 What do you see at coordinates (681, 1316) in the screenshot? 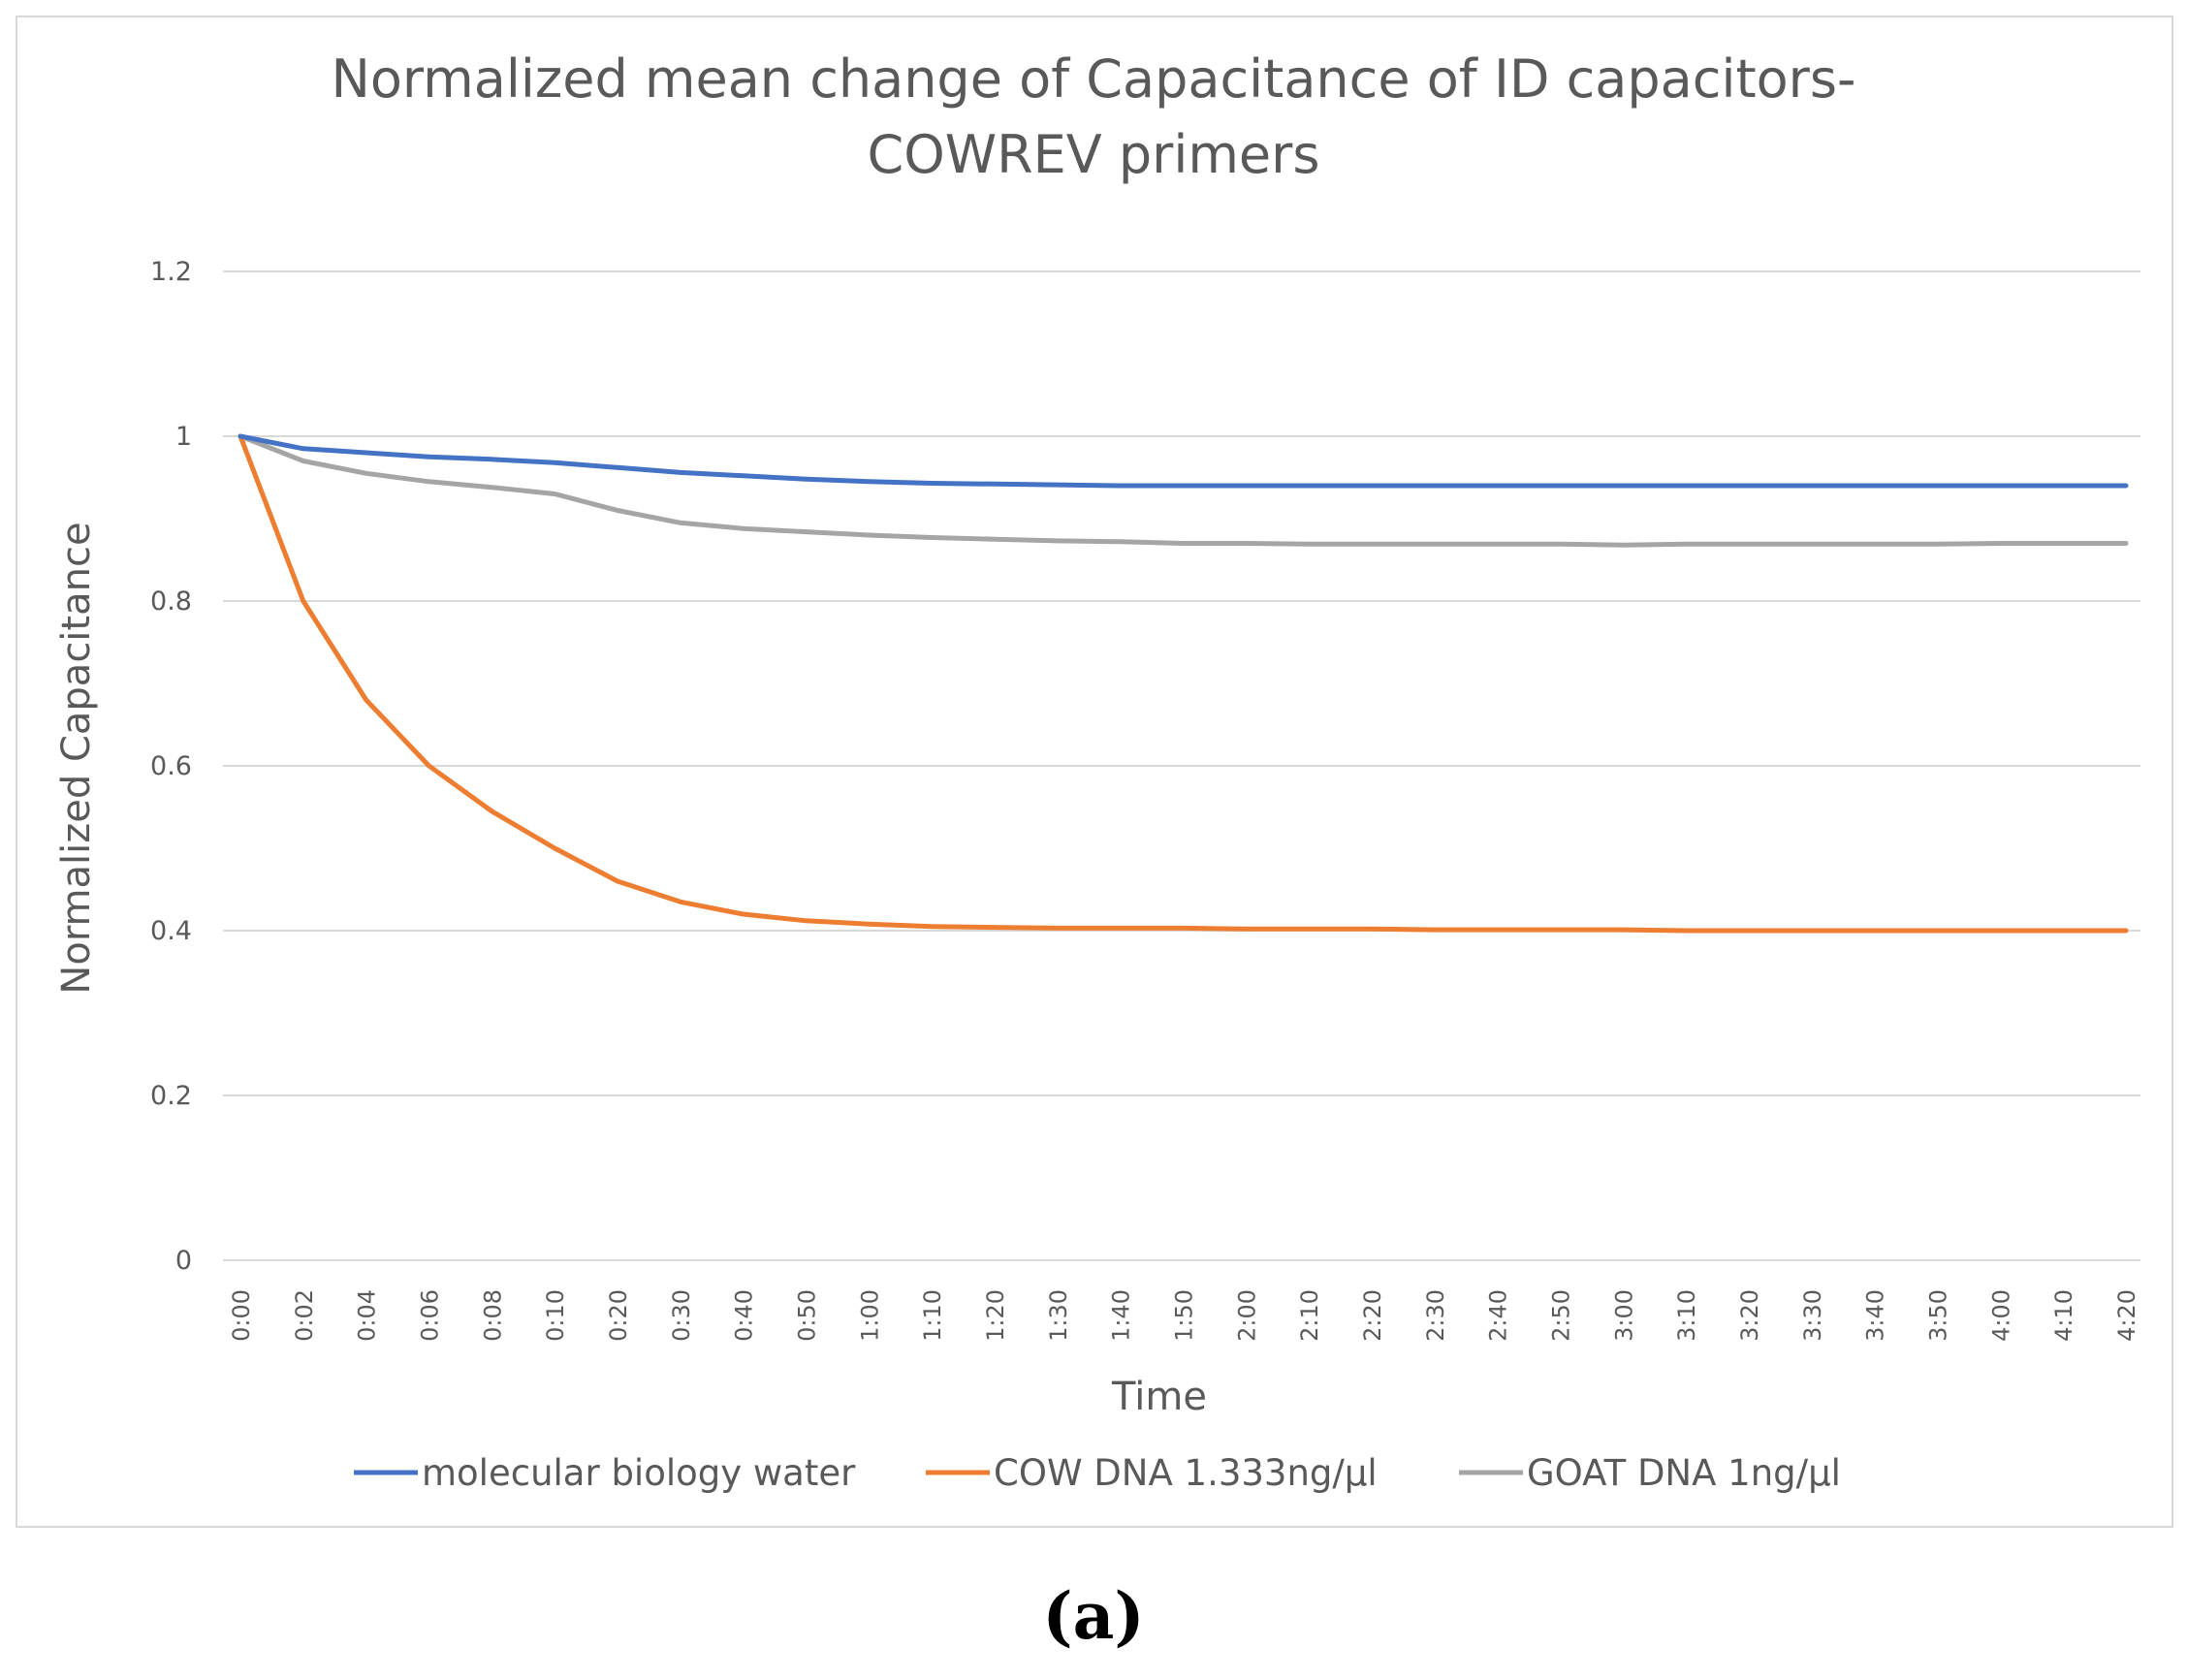
I see `x-tick-label: 0:30` at bounding box center [681, 1316].